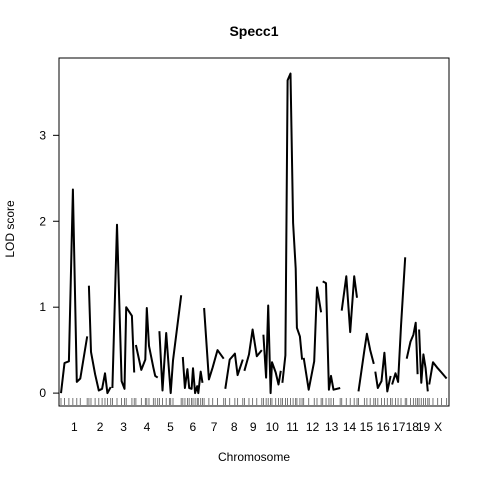  What do you see at coordinates (383, 427) in the screenshot?
I see `chromosome-label-16: 16` at bounding box center [383, 427].